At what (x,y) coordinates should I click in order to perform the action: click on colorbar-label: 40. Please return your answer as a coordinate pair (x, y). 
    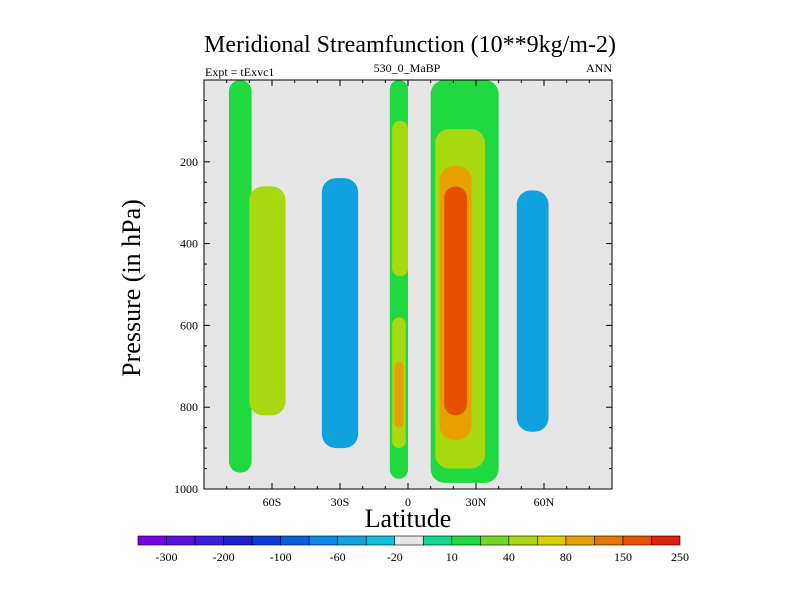
    Looking at the image, I should click on (509, 557).